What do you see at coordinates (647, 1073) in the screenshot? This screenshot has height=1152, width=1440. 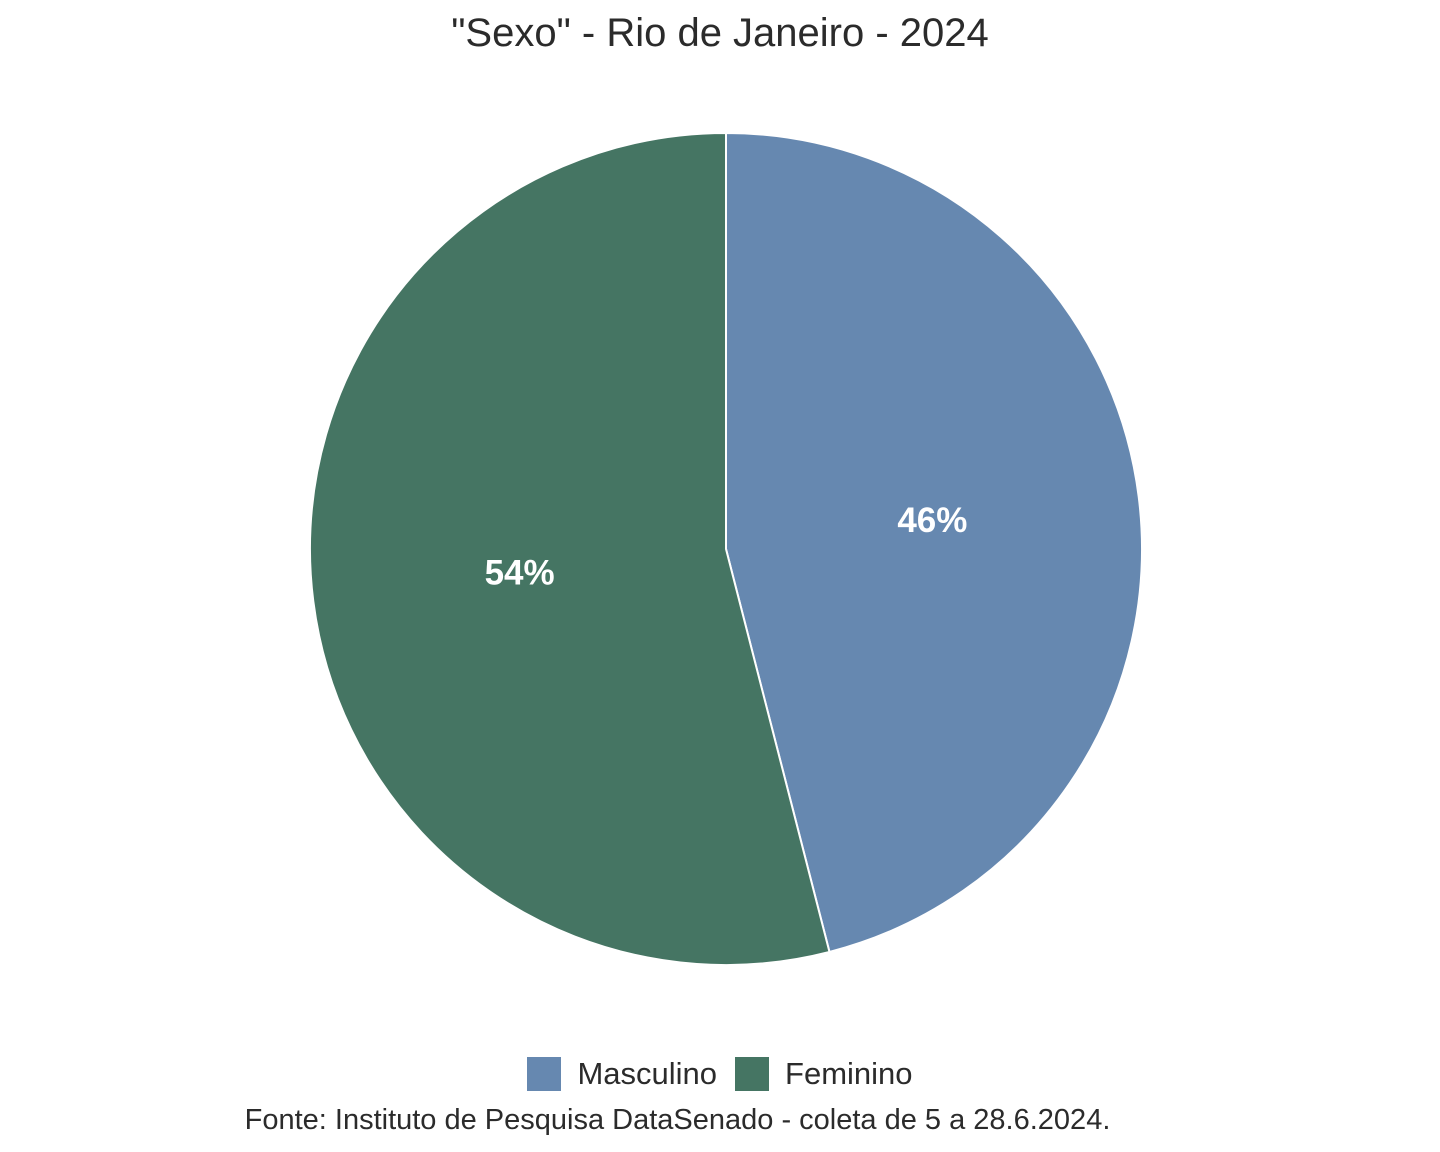 I see `legend-label-masculino: Masculino` at bounding box center [647, 1073].